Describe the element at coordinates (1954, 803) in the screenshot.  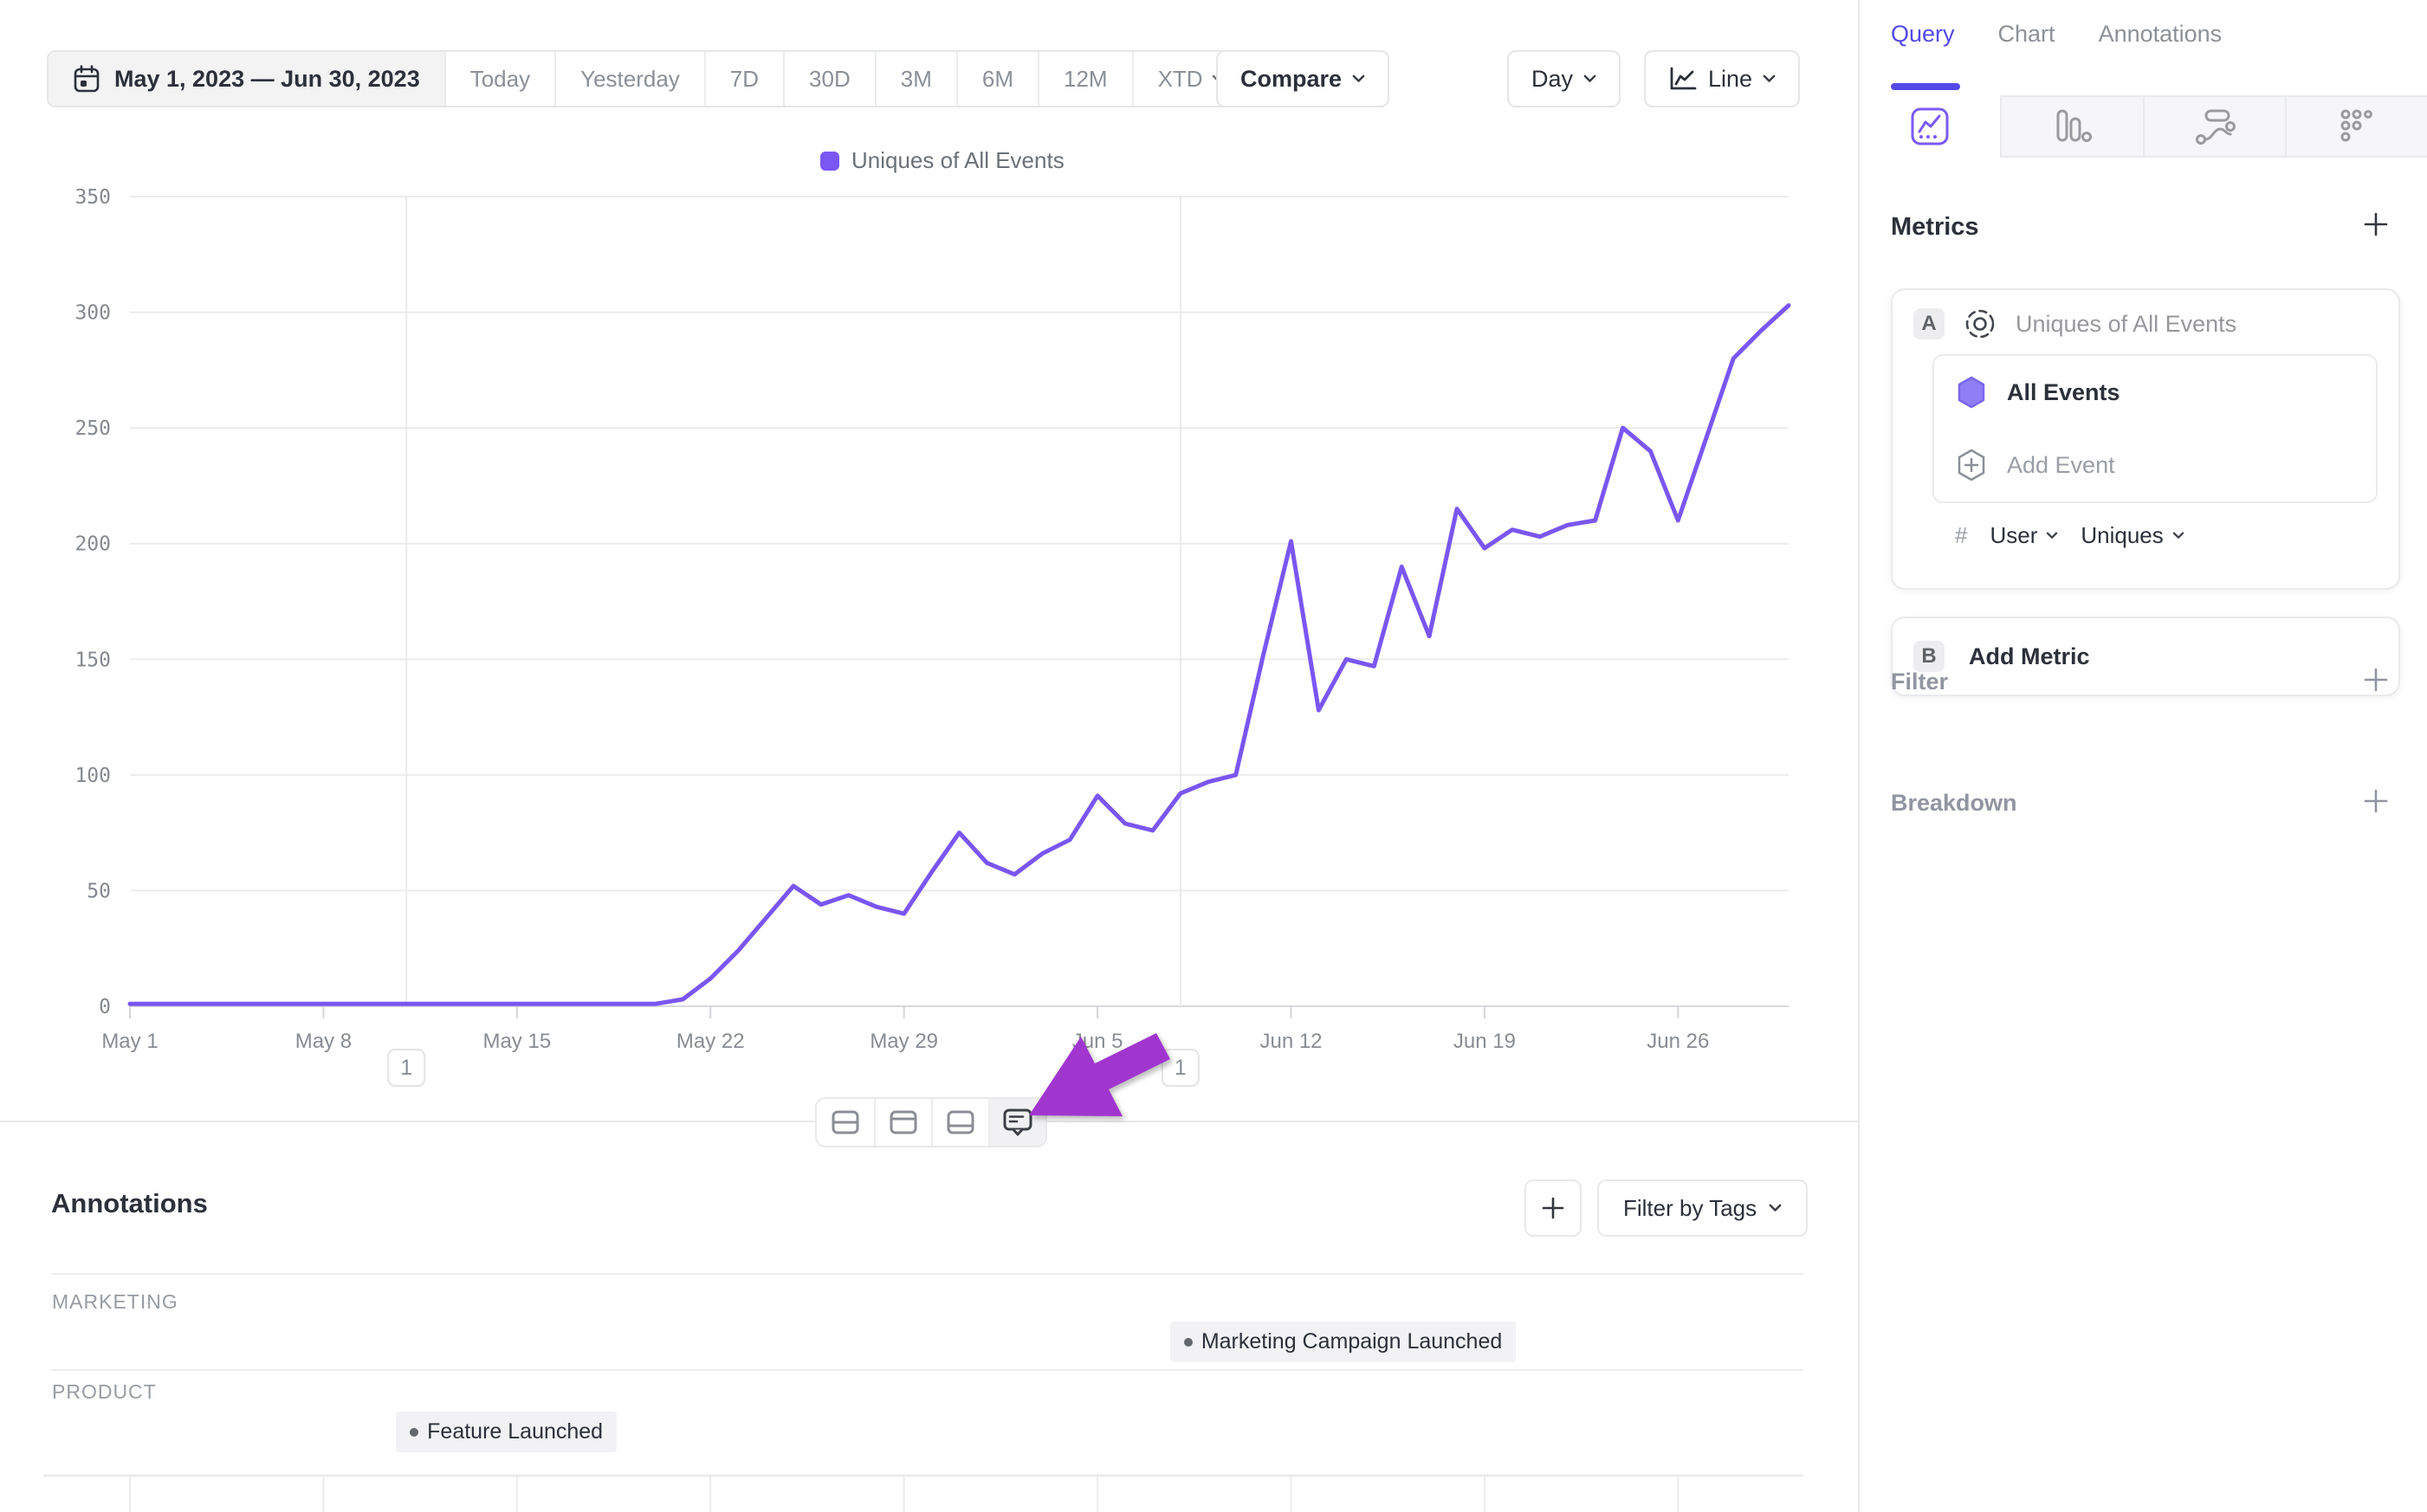
I see `breakdown-section-title: Breakdown` at that location.